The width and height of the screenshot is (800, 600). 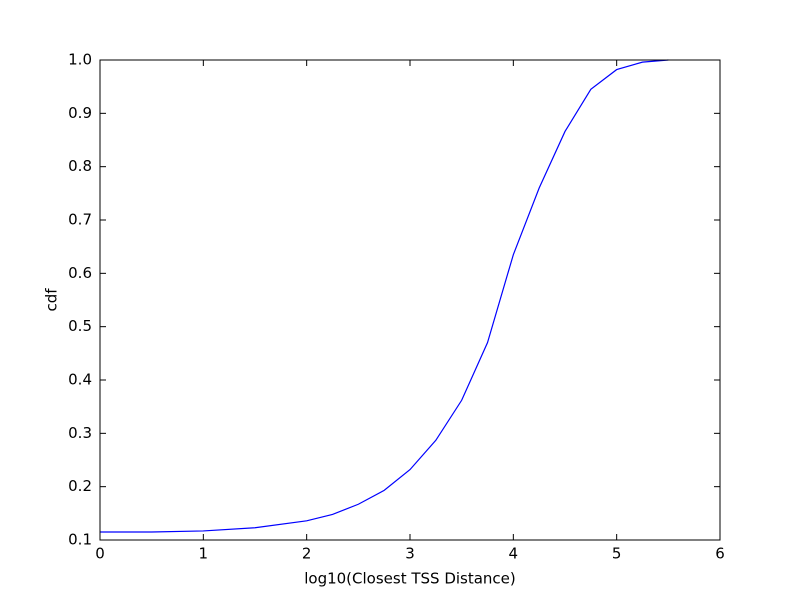 I want to click on y-tick-label: 0.4, so click(x=80, y=380).